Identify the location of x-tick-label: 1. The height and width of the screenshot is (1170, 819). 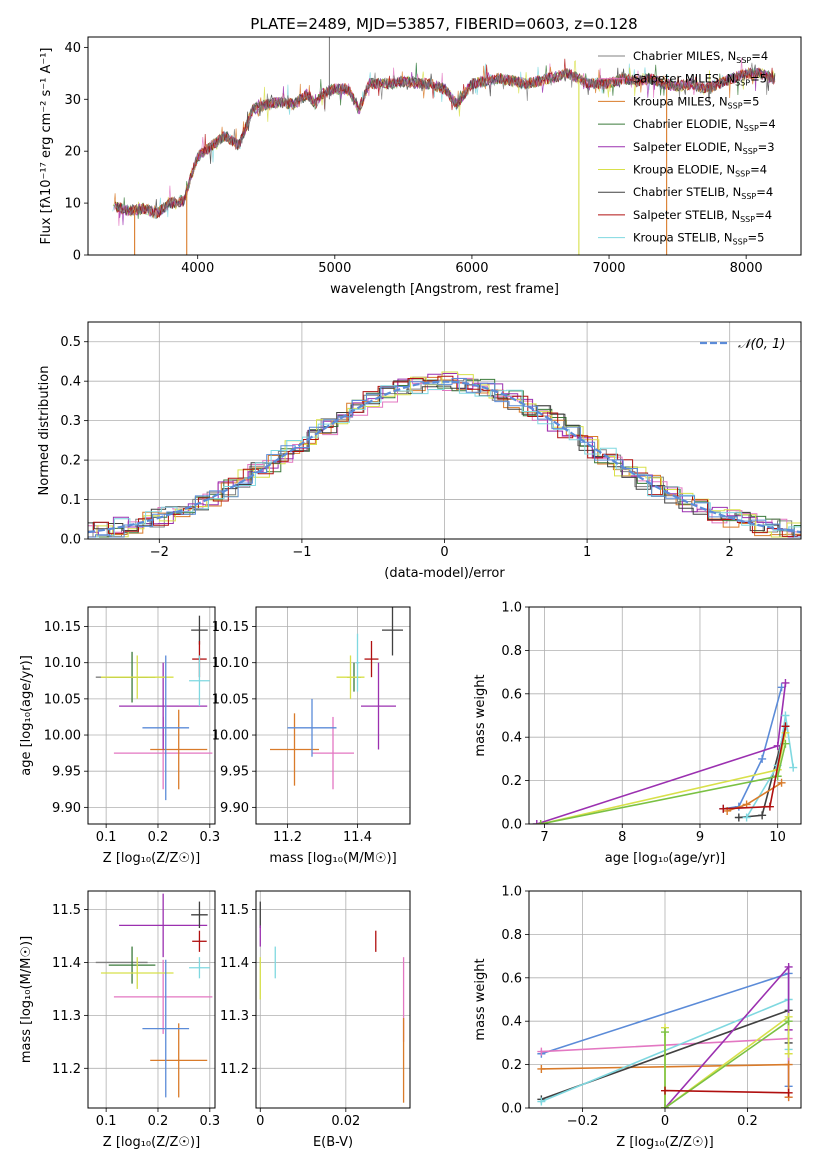
(587, 552).